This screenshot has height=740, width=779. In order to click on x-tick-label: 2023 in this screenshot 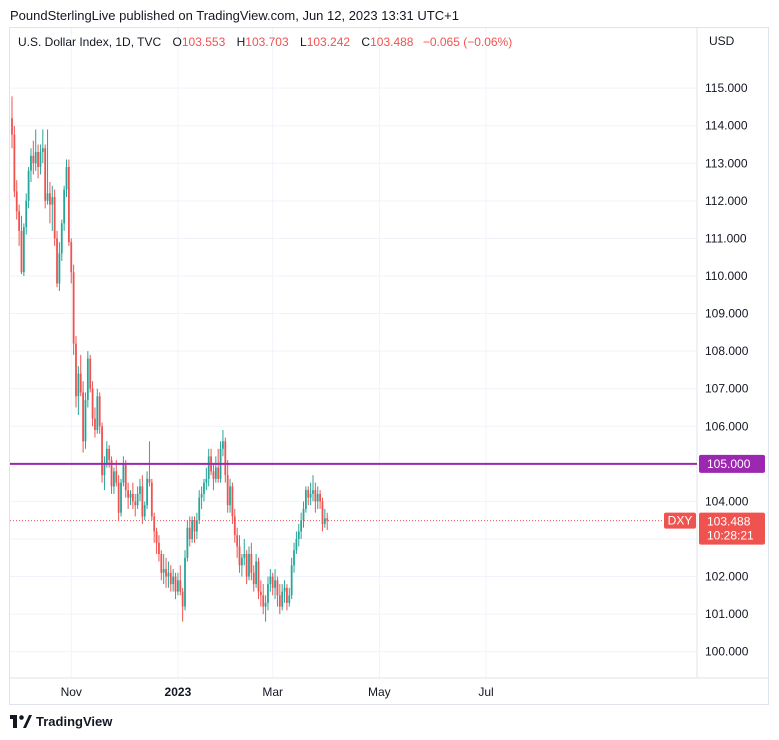, I will do `click(178, 692)`.